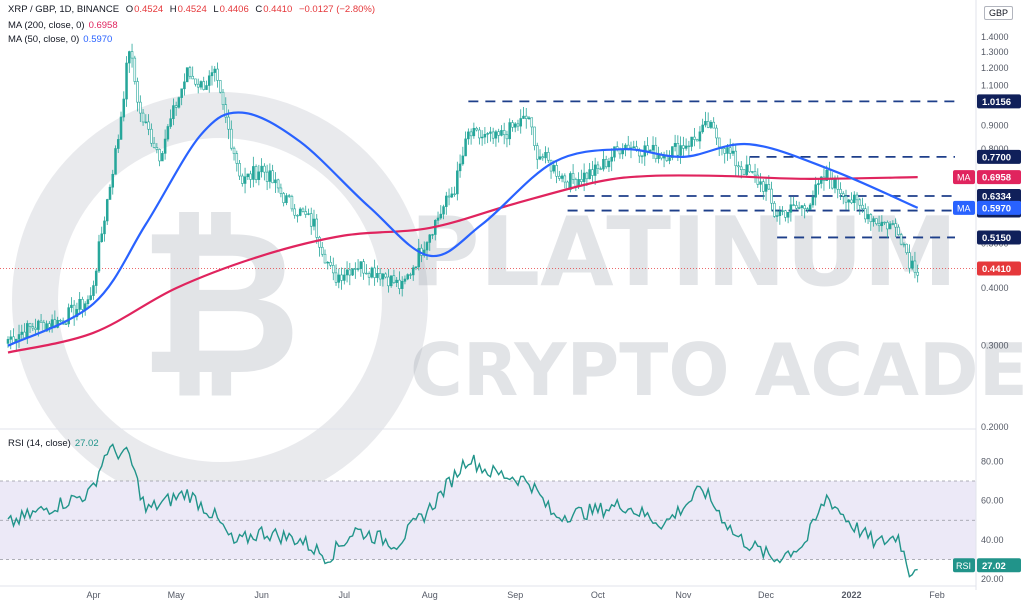 The width and height of the screenshot is (1024, 604). Describe the element at coordinates (992, 461) in the screenshot. I see `rsi-tick-label: 80.00` at that location.